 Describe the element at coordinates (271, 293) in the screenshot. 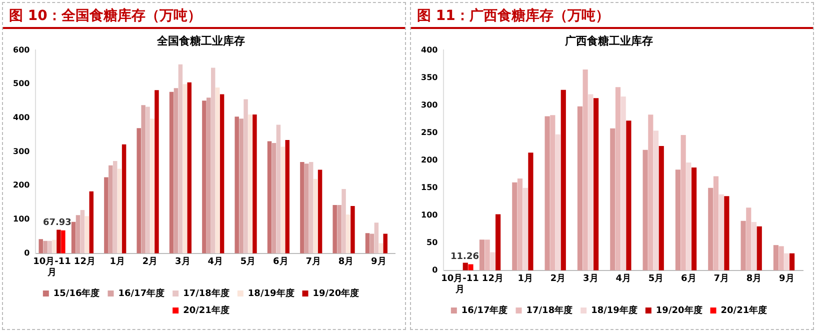

I see `legend-label: 18/19年度` at that location.